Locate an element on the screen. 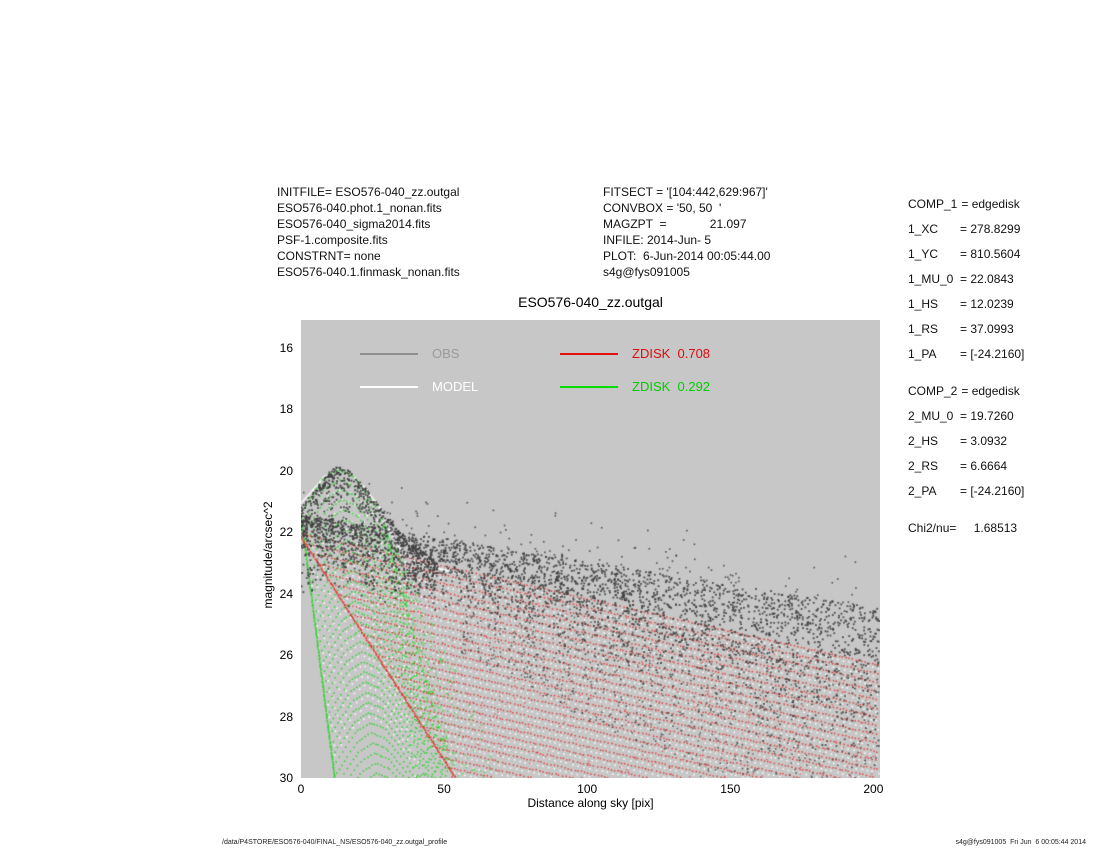 The height and width of the screenshot is (850, 1100). header-line: CONSTRNT= none is located at coordinates (329, 256).